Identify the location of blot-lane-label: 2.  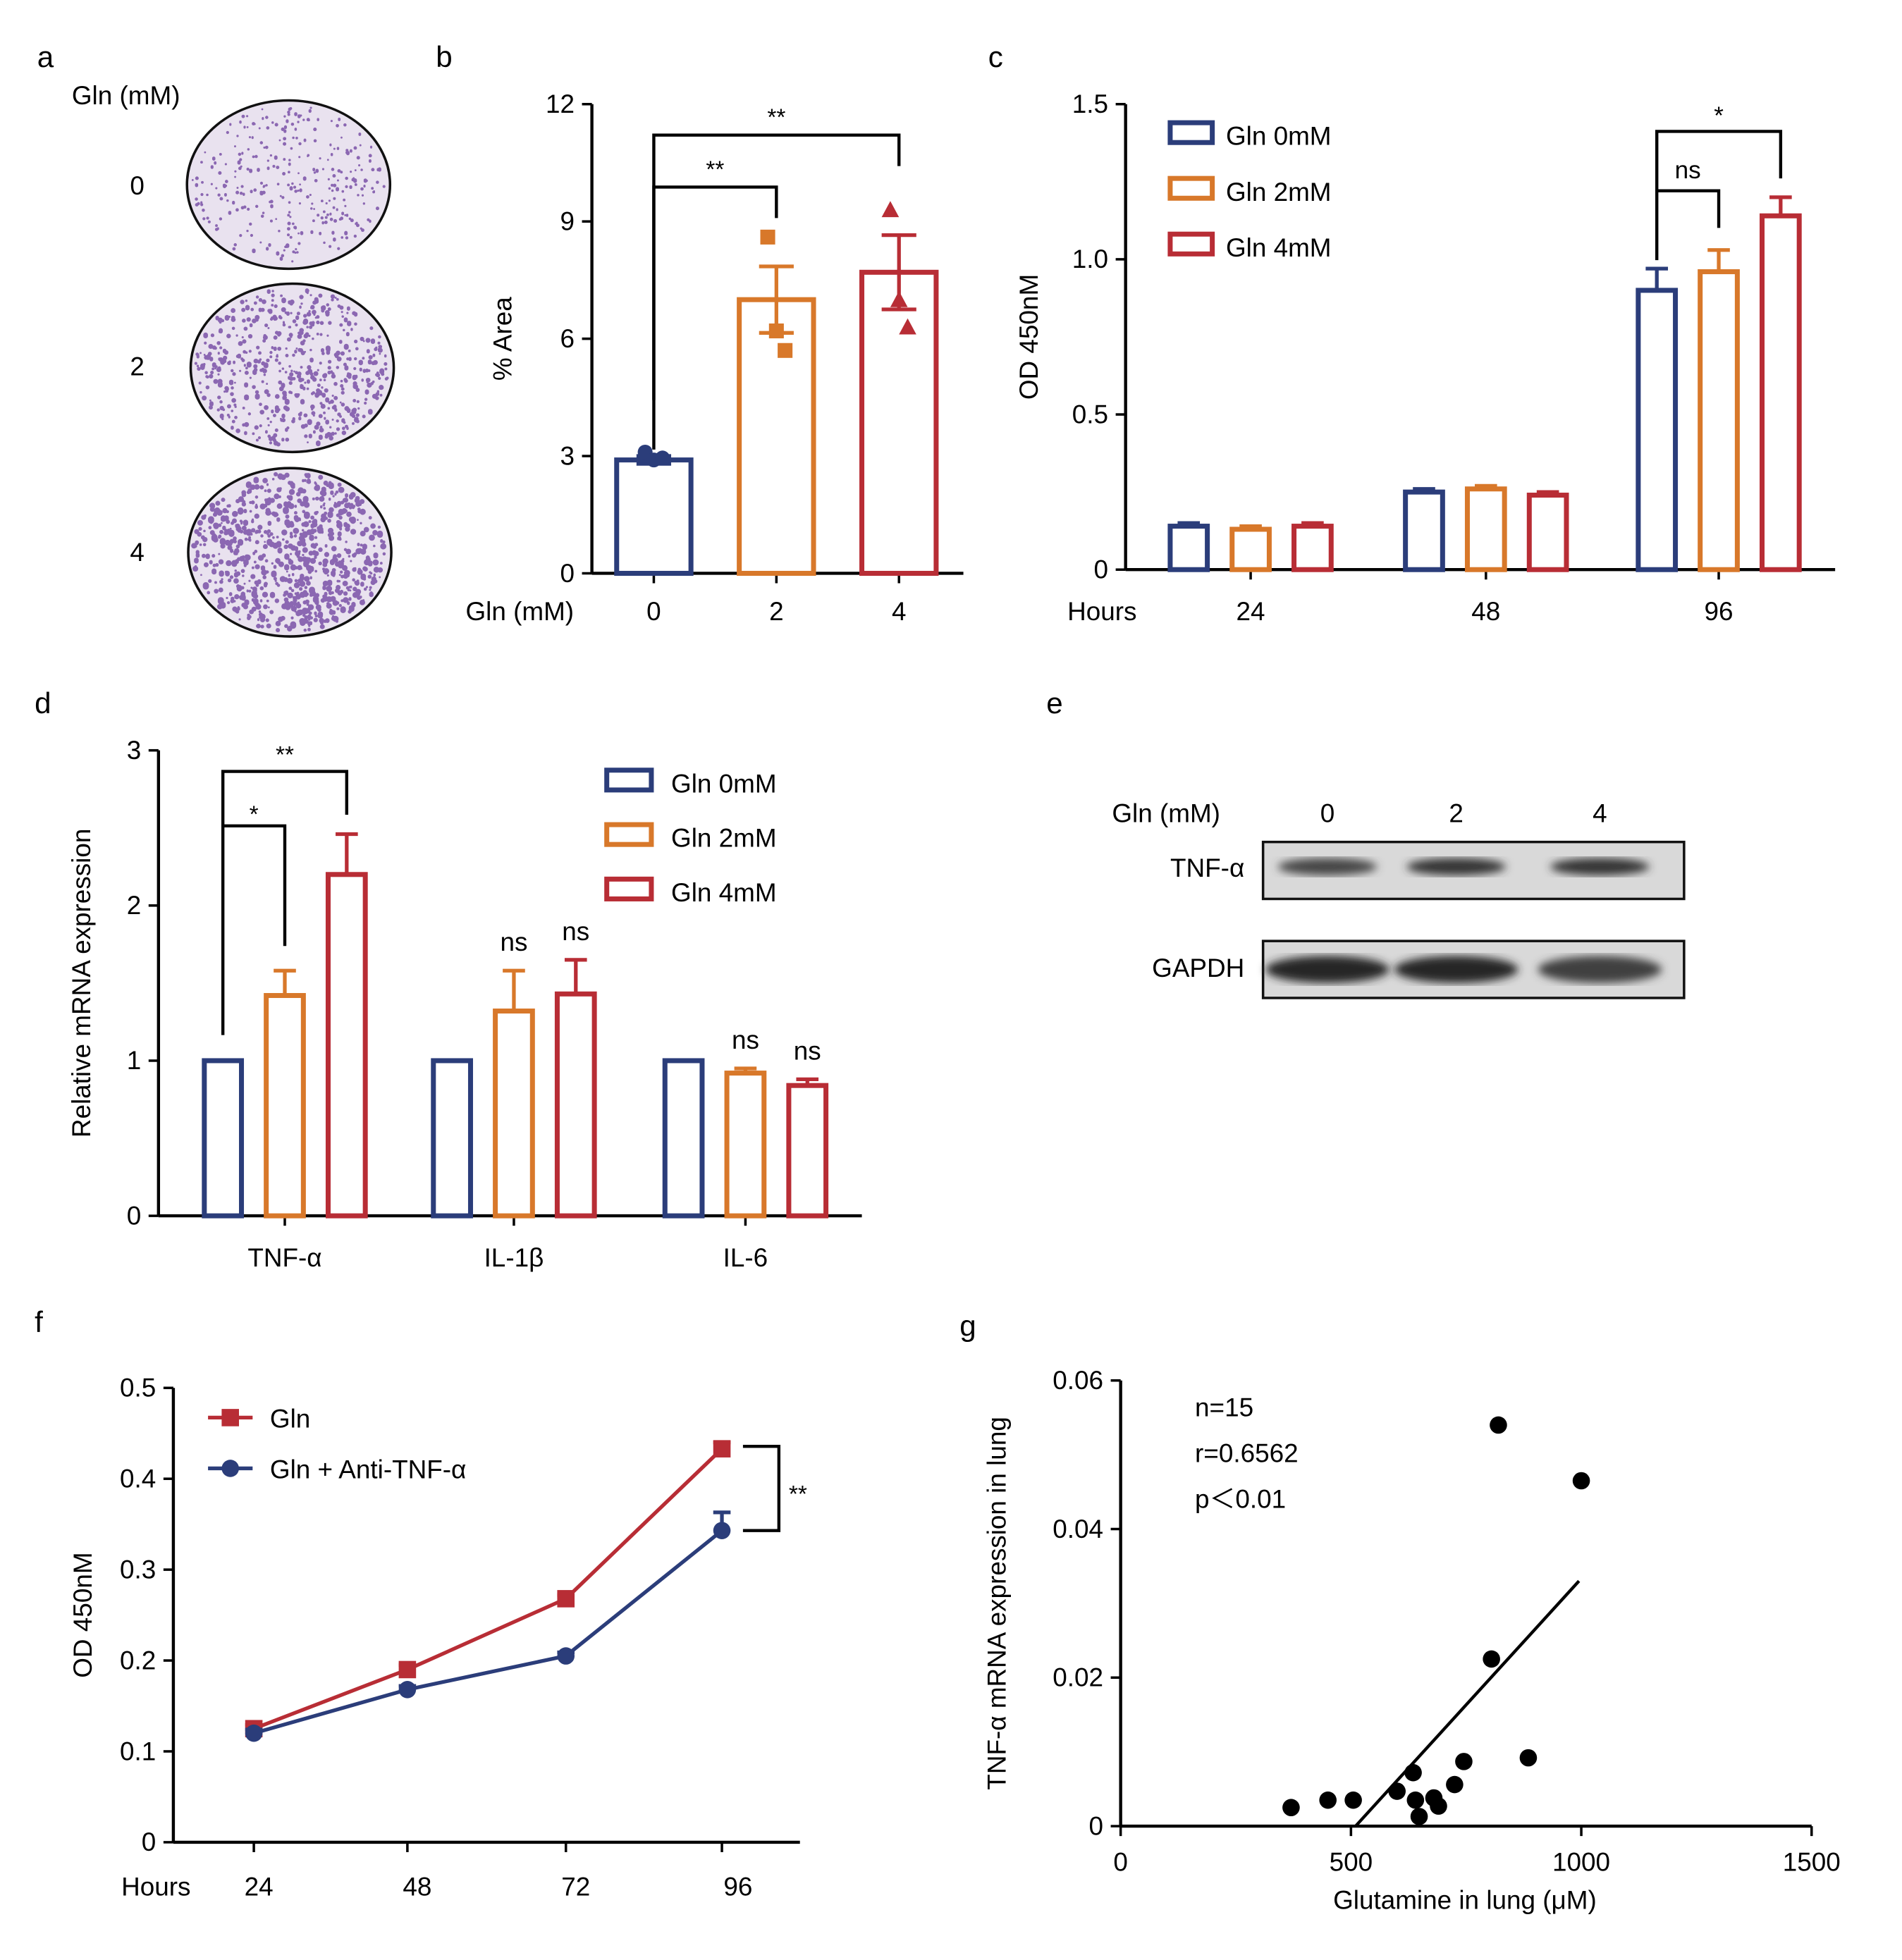
(1457, 814).